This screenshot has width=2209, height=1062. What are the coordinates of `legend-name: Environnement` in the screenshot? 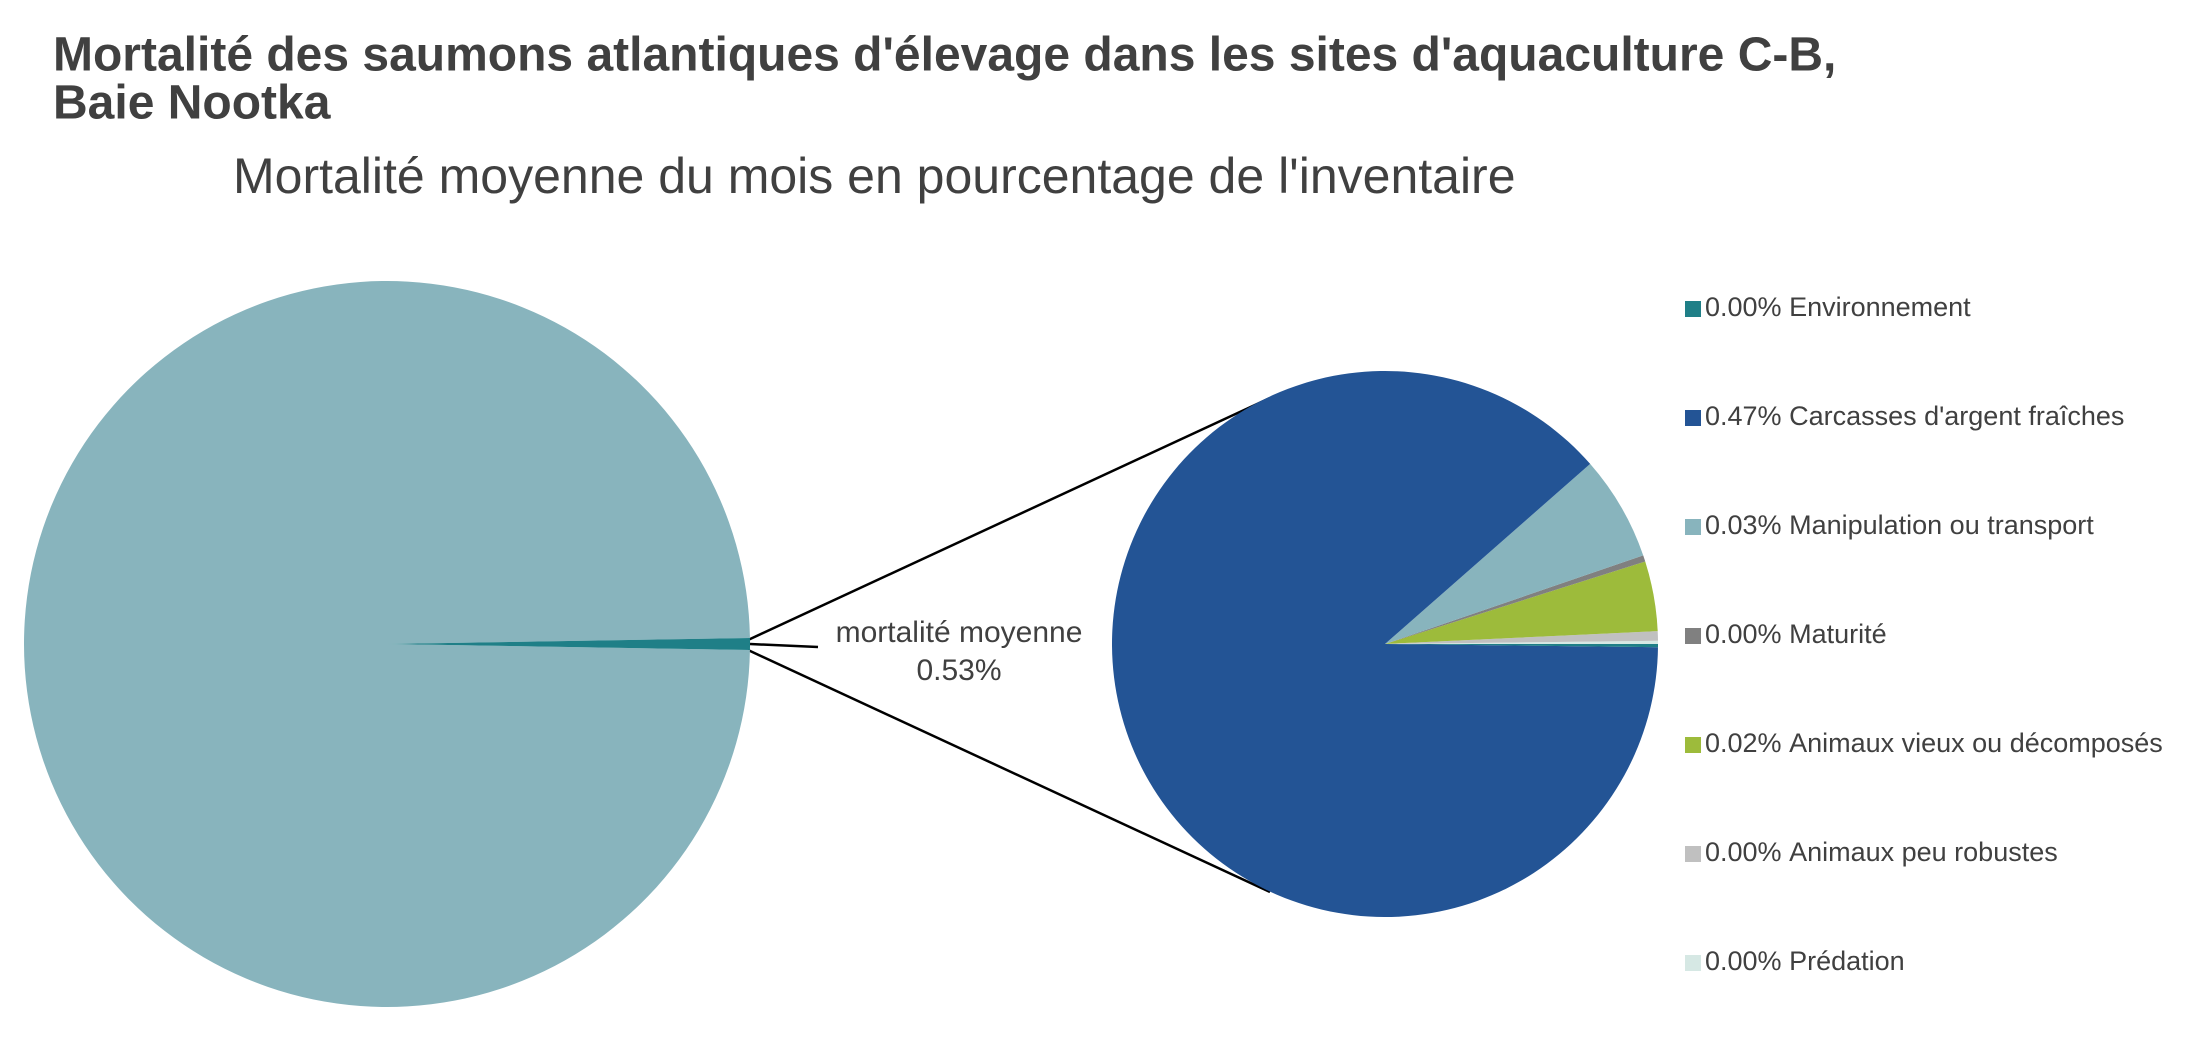 It's located at (1880, 307).